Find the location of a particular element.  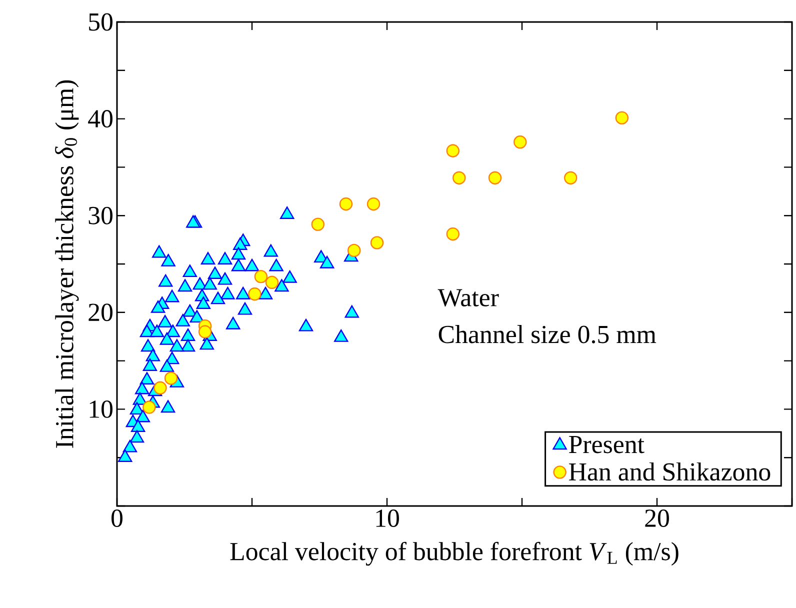

legend-label: Present is located at coordinates (606, 445).